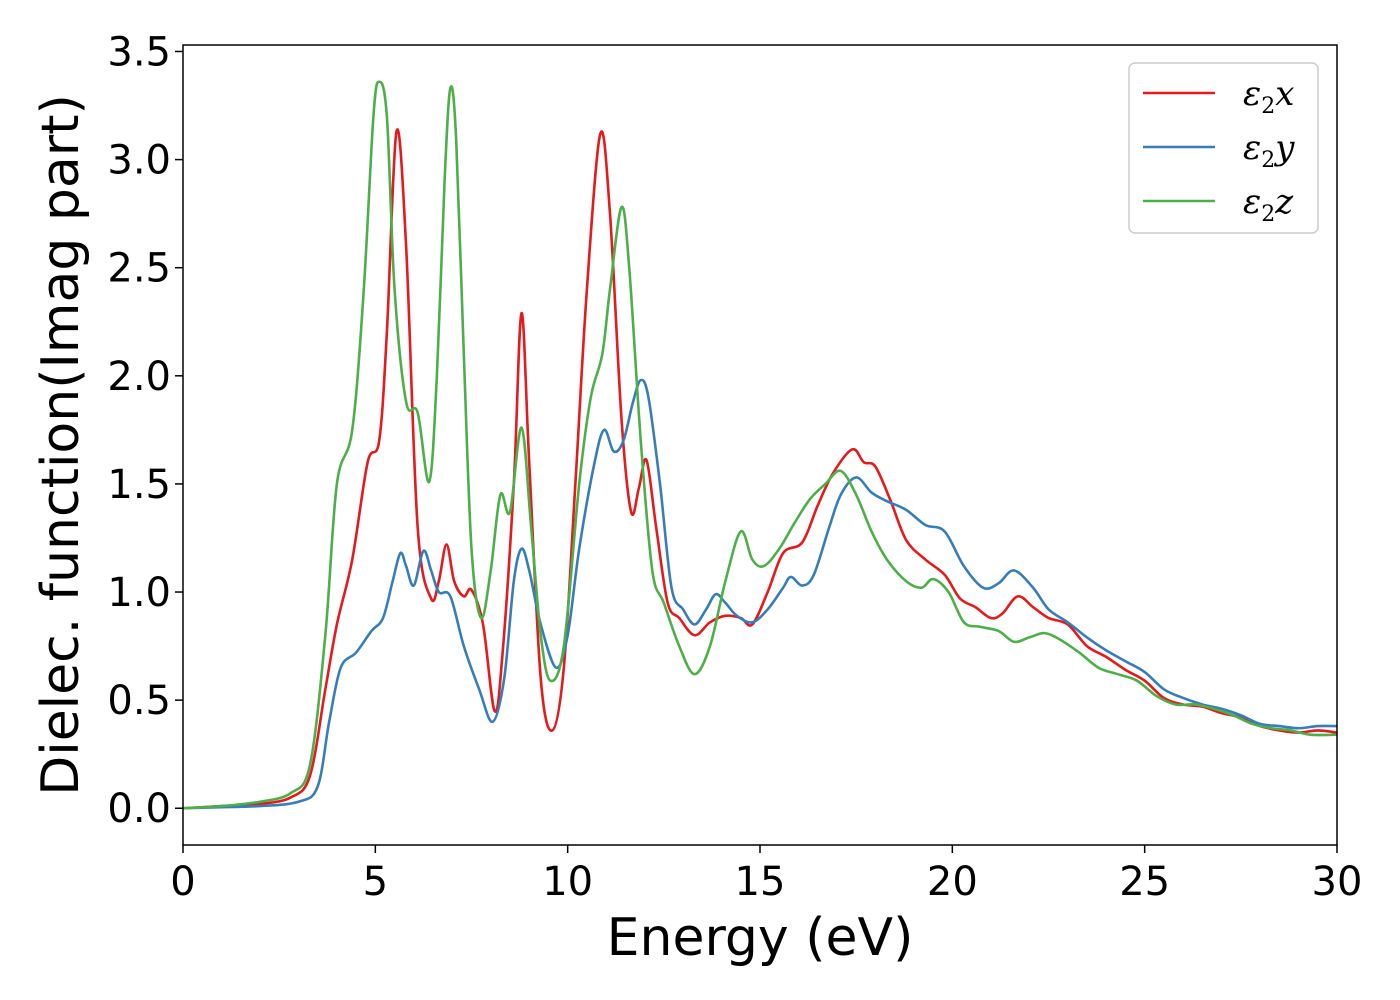  What do you see at coordinates (139, 52) in the screenshot?
I see `y-tick-label: 3.5` at bounding box center [139, 52].